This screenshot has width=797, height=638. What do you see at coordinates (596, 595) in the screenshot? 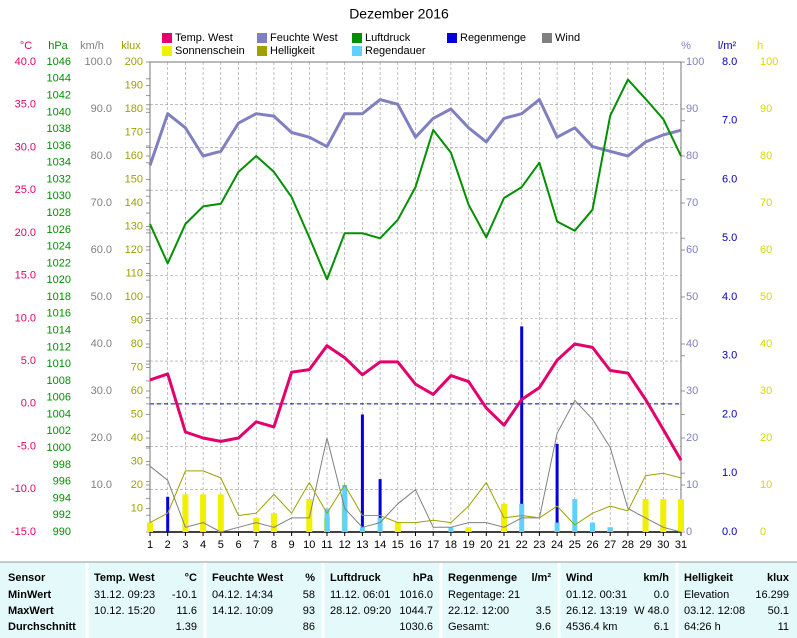
I see `cell-left: 01.12. 00:31` at bounding box center [596, 595].